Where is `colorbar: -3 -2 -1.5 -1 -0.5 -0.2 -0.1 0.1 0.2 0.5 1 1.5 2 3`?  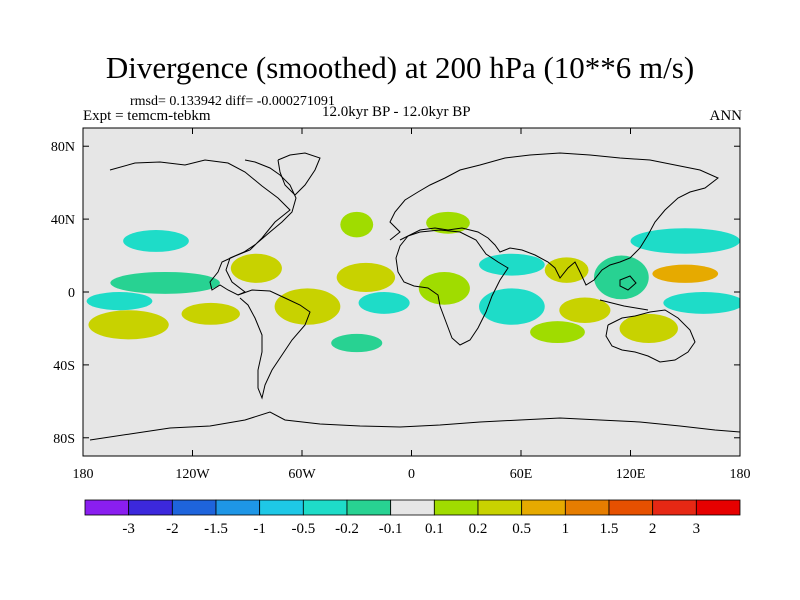
colorbar: -3 -2 -1.5 -1 -0.5 -0.2 -0.1 0.1 0.2 0.5 1 1.5 2 3 is located at coordinates (412, 518).